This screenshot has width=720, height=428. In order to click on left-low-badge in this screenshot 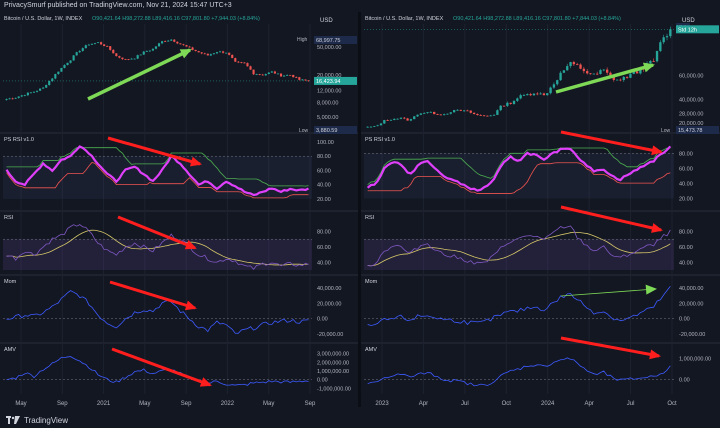, I will do `click(335, 130)`.